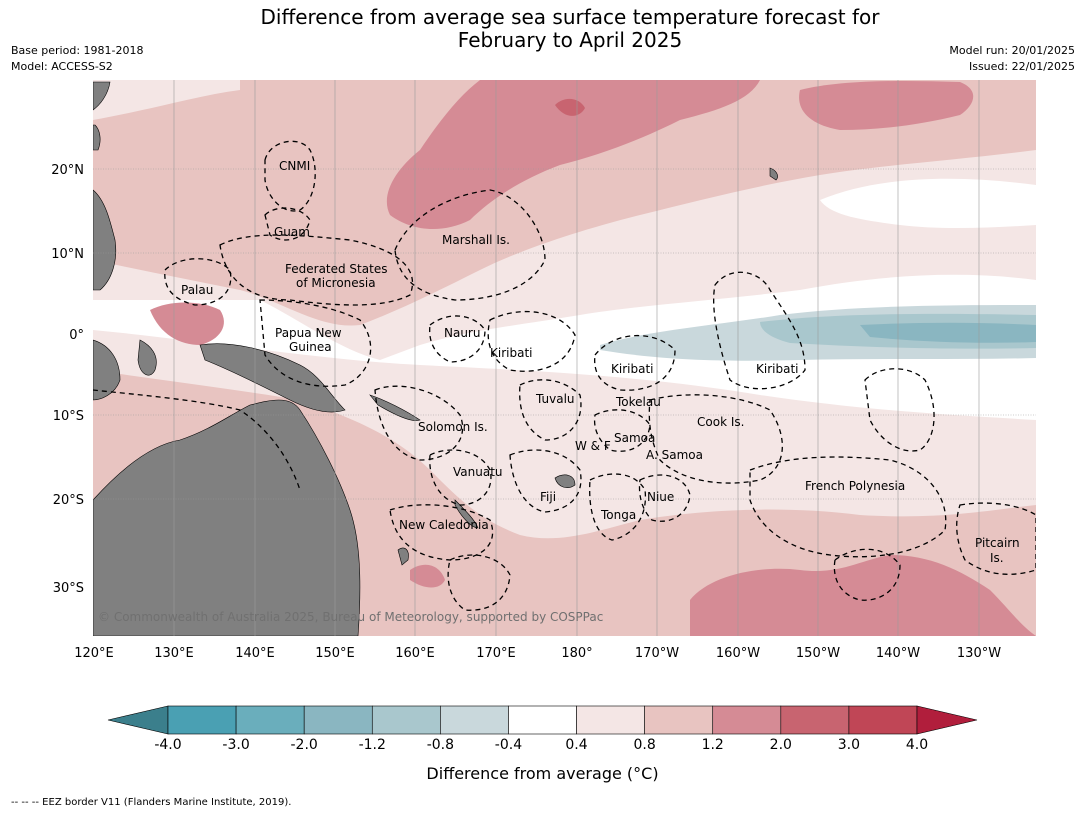 Image resolution: width=1085 pixels, height=816 pixels. What do you see at coordinates (644, 745) in the screenshot?
I see `colorbar-tick-label: 0.8` at bounding box center [644, 745].